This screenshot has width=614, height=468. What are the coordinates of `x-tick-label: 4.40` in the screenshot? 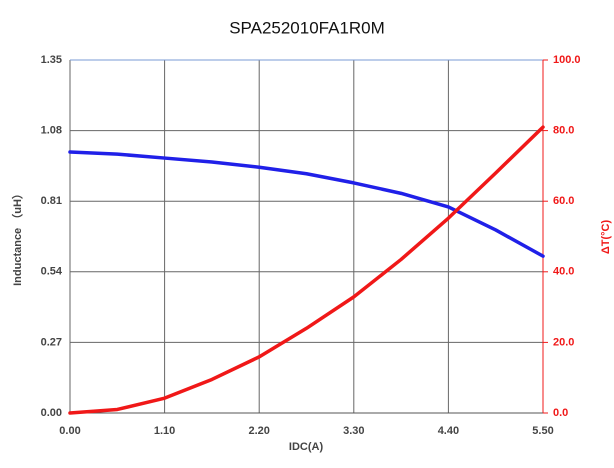 It's located at (448, 431).